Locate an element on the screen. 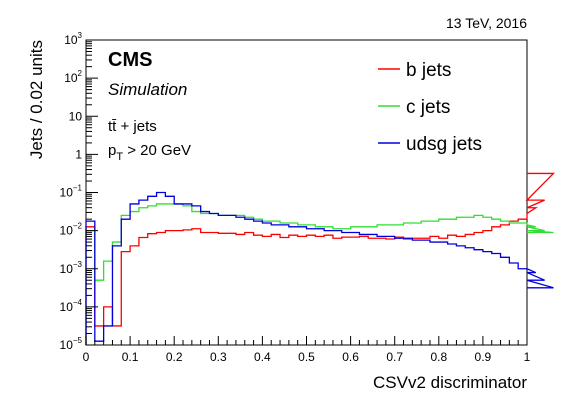  x-tick-label: 0.9 is located at coordinates (483, 357).